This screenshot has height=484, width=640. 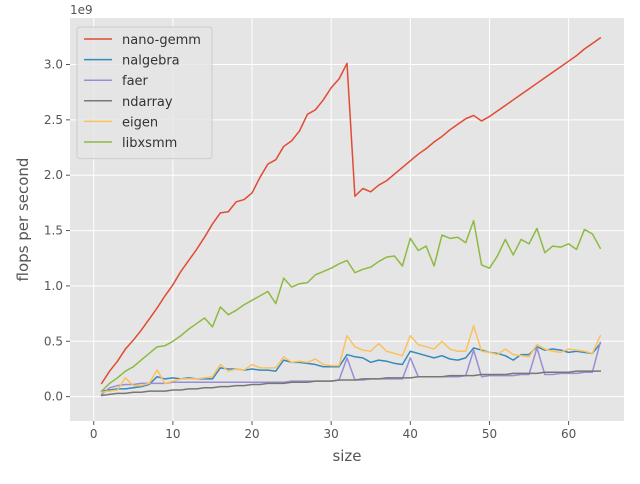 What do you see at coordinates (351, 368) in the screenshot?
I see `series-line-faer` at bounding box center [351, 368].